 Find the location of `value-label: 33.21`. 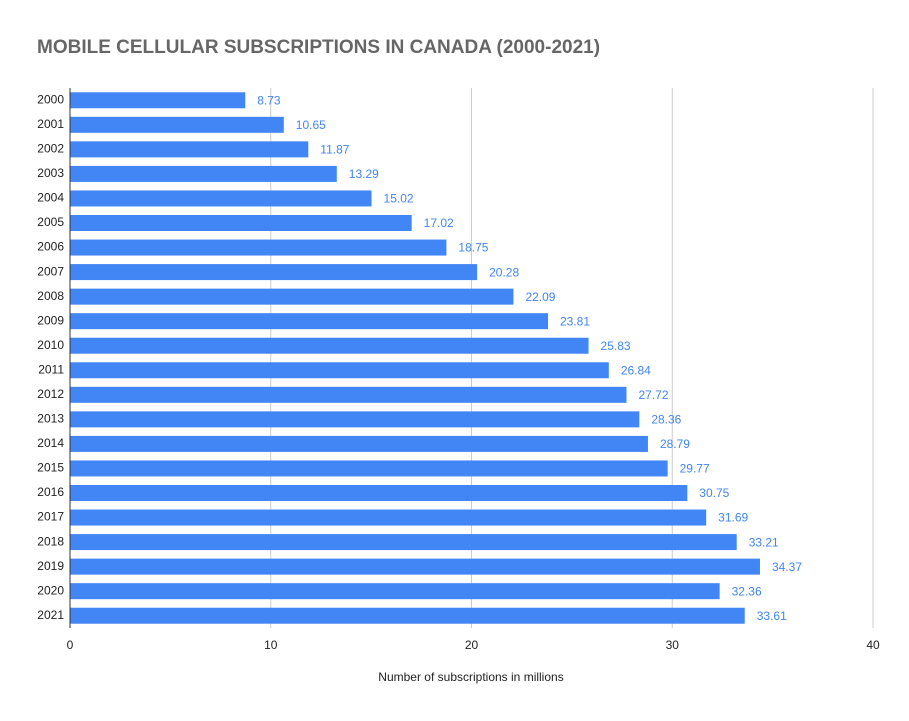

value-label: 33.21 is located at coordinates (764, 542).